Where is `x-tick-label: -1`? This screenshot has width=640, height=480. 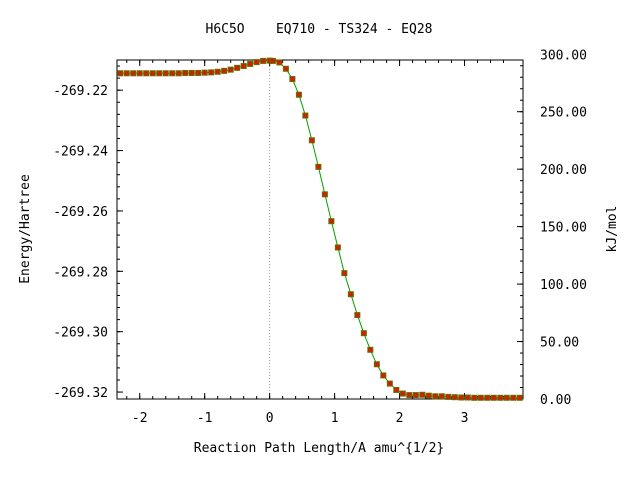 x-tick-label: -1 is located at coordinates (205, 418).